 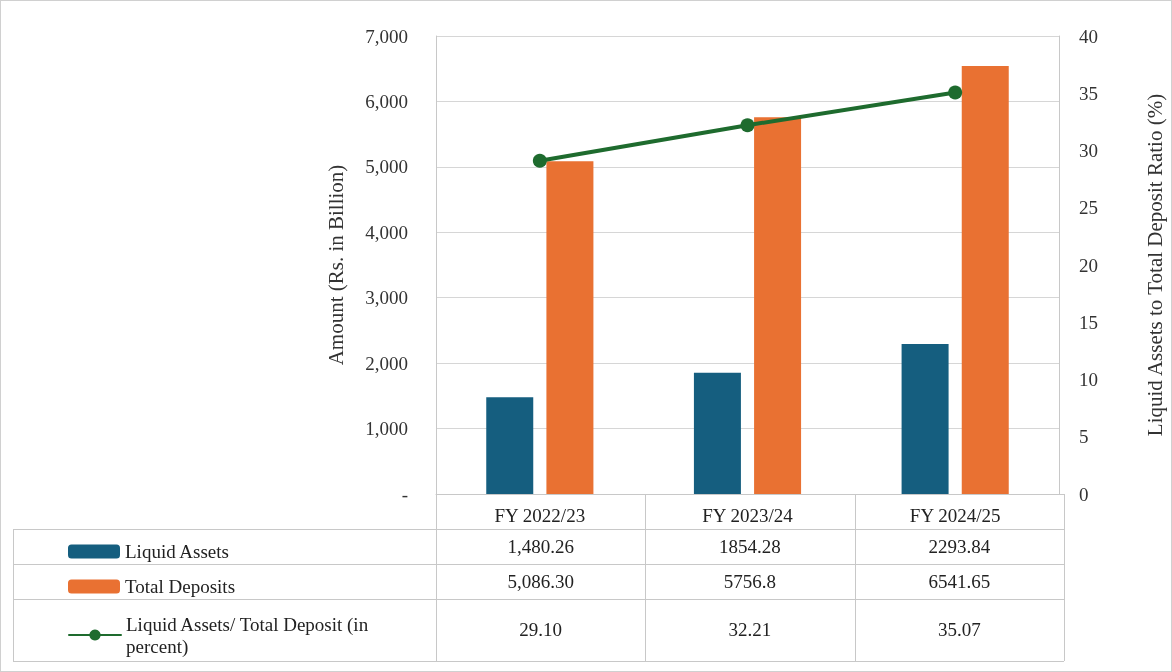 What do you see at coordinates (540, 581) in the screenshot?
I see `data-label: 5,086.30` at bounding box center [540, 581].